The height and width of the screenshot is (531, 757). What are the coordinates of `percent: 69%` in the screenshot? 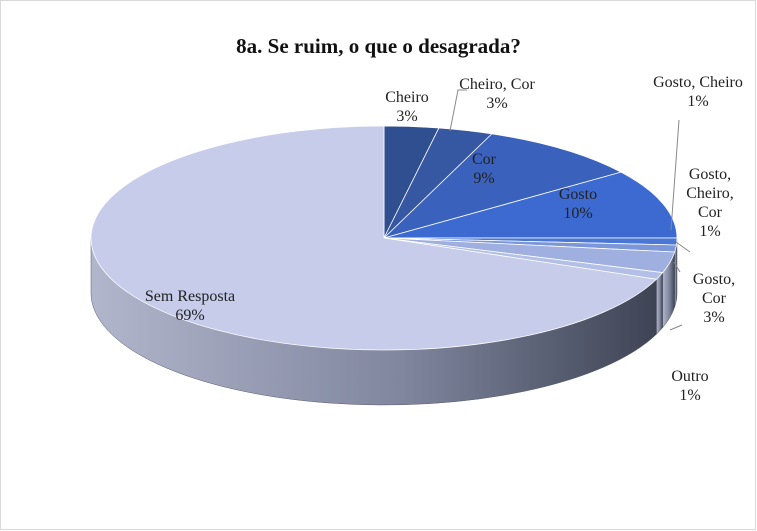 It's located at (190, 315).